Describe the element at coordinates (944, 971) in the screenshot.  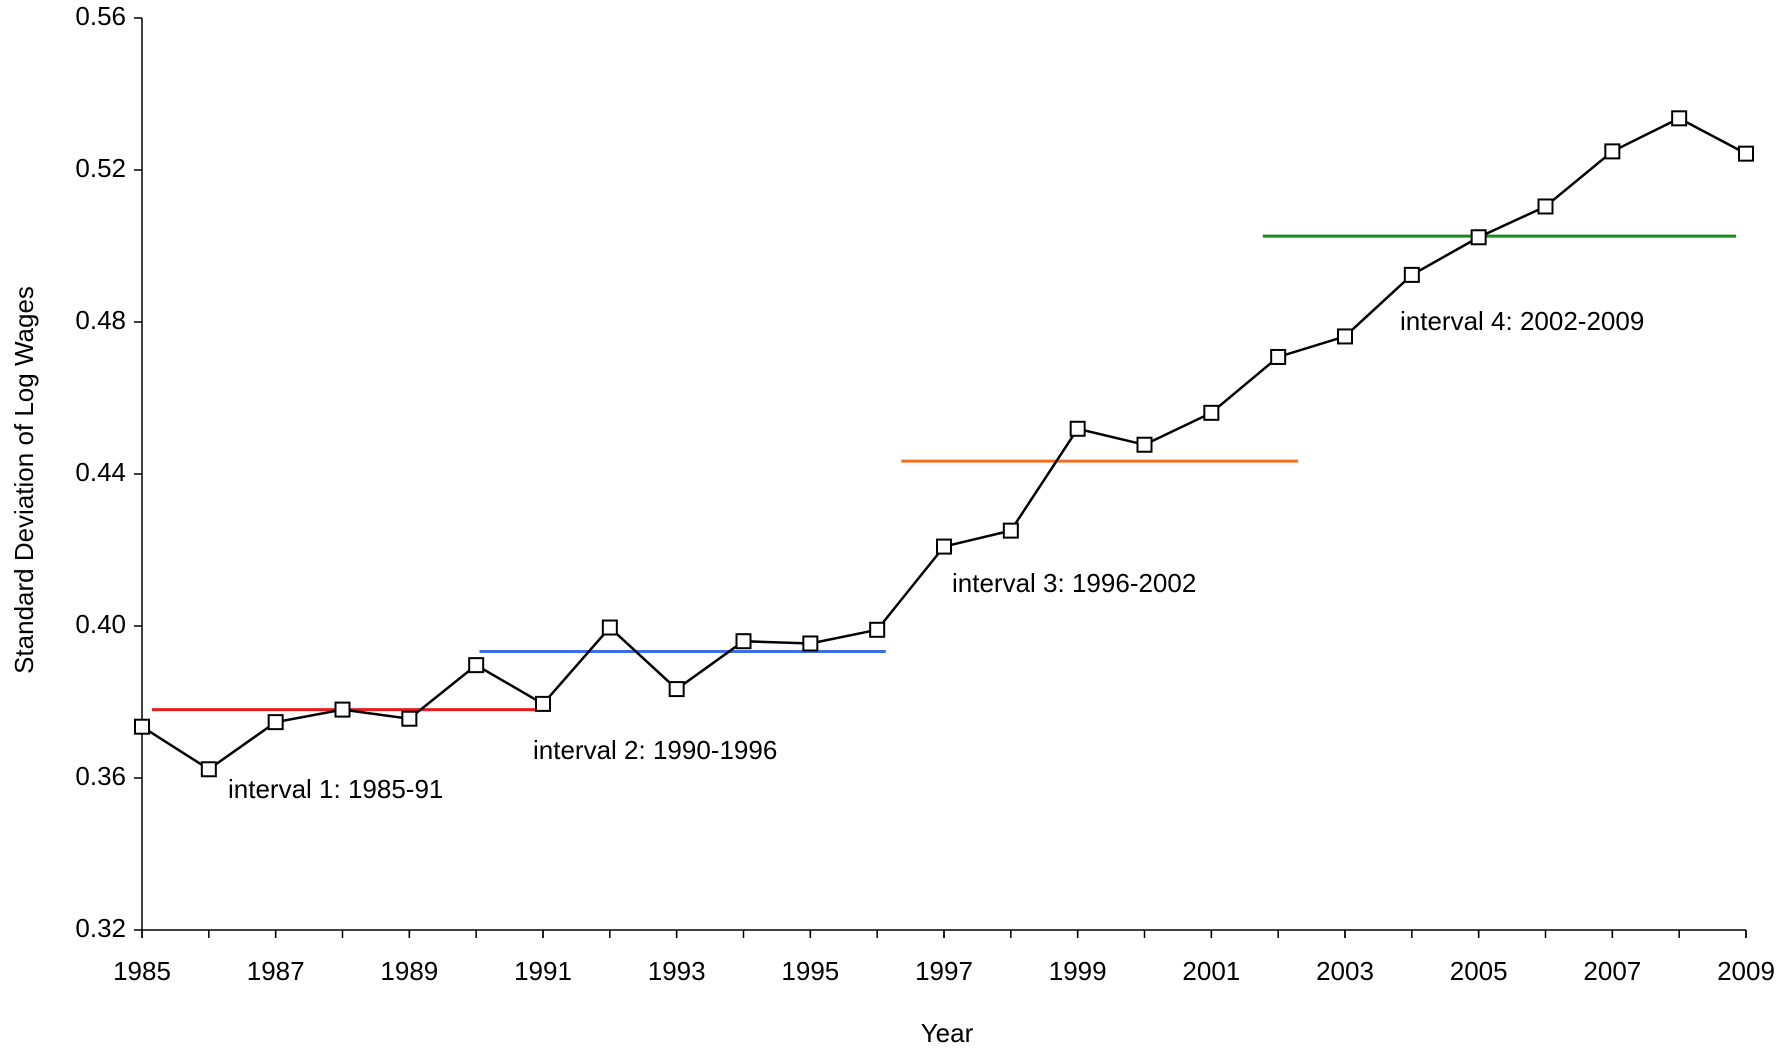
I see `x-tick-label: 1997` at that location.